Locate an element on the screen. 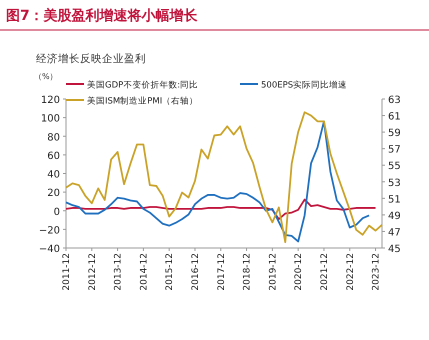 The width and height of the screenshot is (429, 340). x-tick-label: 2020-12 is located at coordinates (299, 272).